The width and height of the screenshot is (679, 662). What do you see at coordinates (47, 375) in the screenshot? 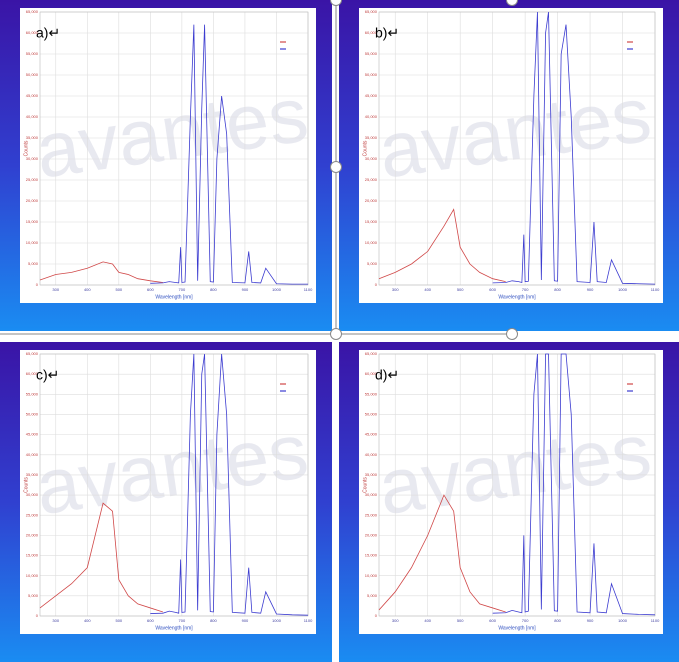
I see `panel-label: c)↵` at bounding box center [47, 375].